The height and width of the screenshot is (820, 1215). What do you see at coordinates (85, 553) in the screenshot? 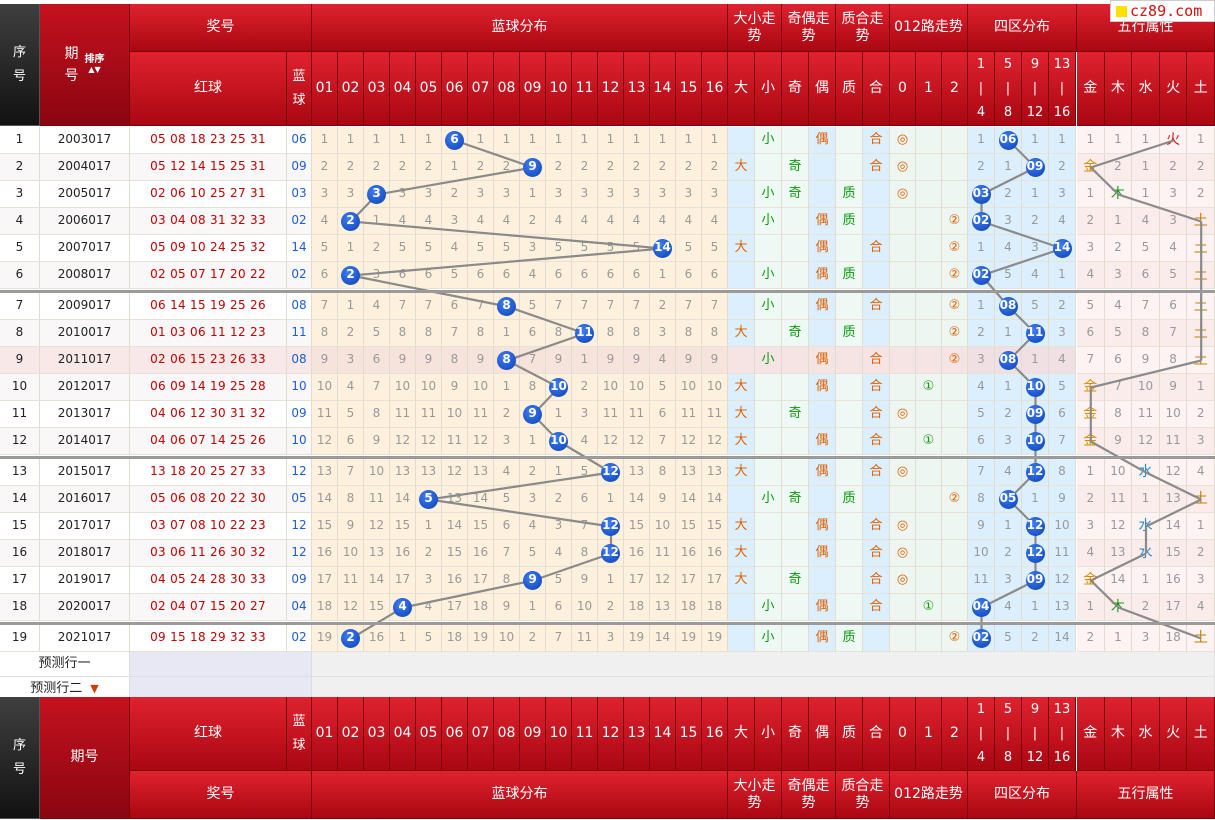
I see `row-issue: 2018017` at bounding box center [85, 553].